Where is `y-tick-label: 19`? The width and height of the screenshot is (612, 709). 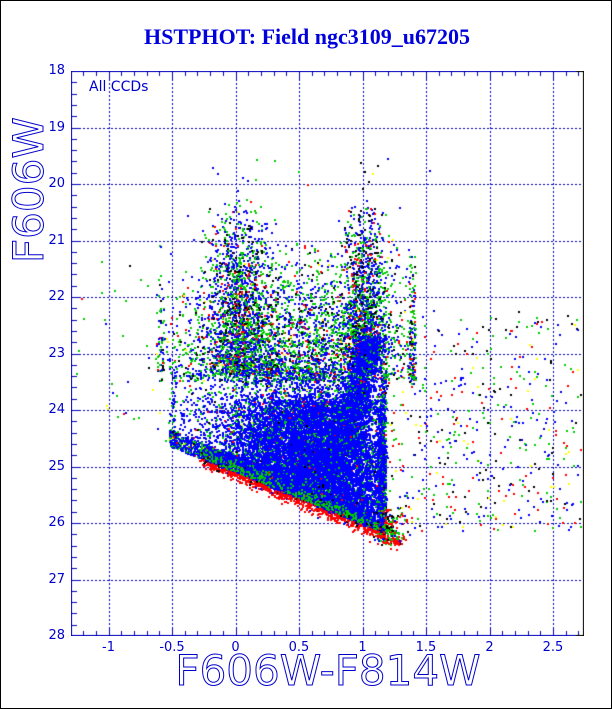 y-tick-label: 19 is located at coordinates (56, 127).